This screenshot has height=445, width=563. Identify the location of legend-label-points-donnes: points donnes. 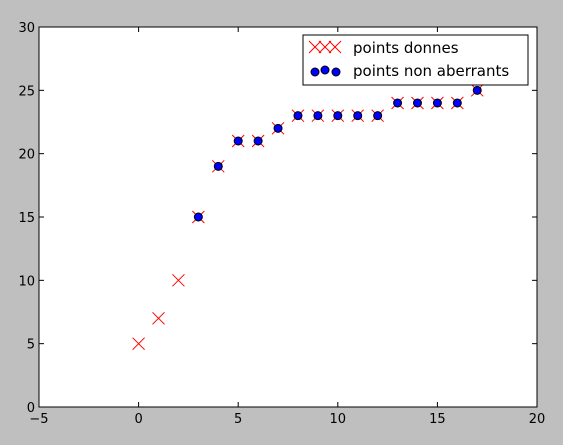
(406, 48).